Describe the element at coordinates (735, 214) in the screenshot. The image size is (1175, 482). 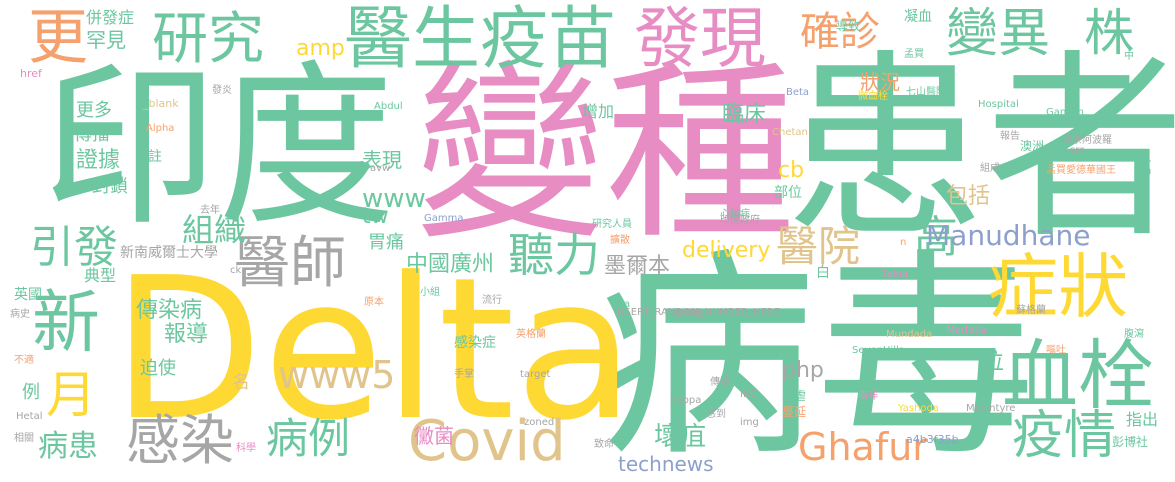
I see `word-xinshenjing: 心臟病` at that location.